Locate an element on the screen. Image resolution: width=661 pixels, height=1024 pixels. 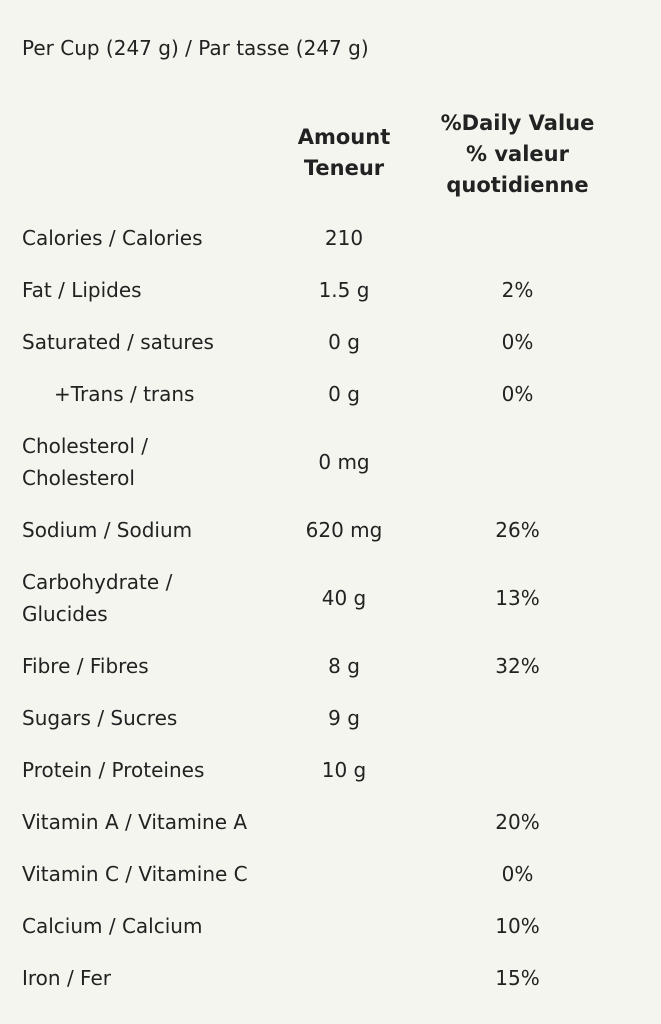
nutrient-row-iron: Iron / Fer 15% is located at coordinates (330, 978).